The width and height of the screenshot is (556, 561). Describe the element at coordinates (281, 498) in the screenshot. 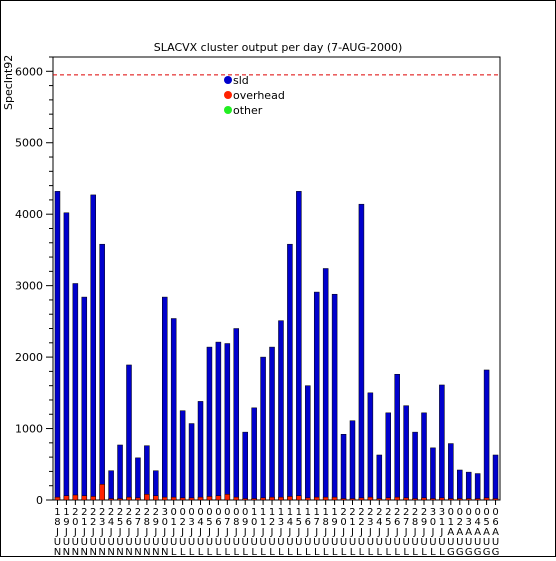

I see `bar-overhead-13JUL` at that location.